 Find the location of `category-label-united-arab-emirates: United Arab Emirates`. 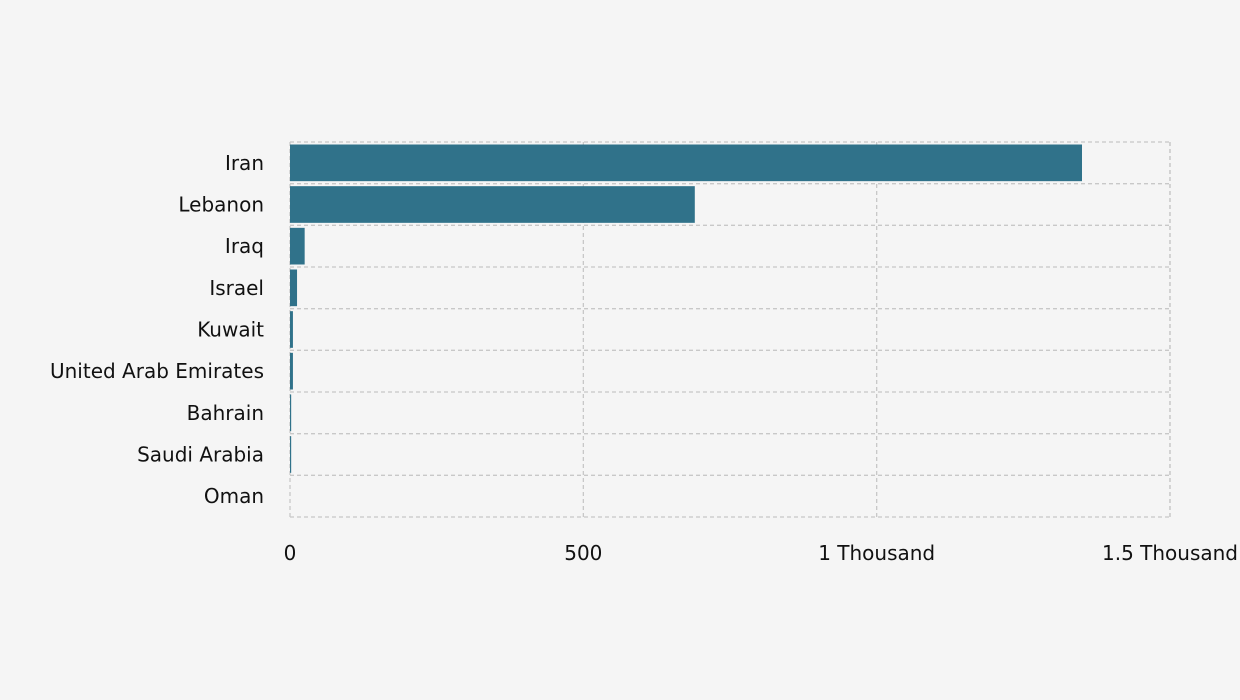

category-label-united-arab-emirates: United Arab Emirates is located at coordinates (157, 371).